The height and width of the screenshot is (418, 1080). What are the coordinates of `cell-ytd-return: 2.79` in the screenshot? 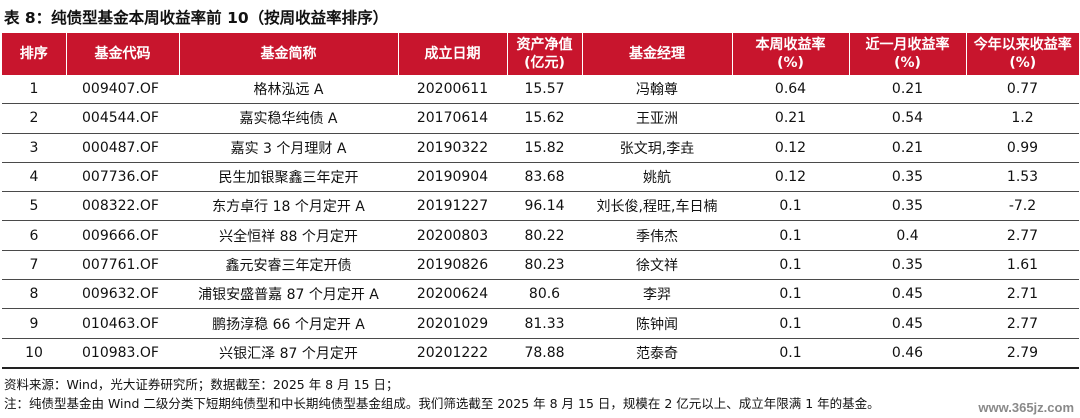 It's located at (1022, 353).